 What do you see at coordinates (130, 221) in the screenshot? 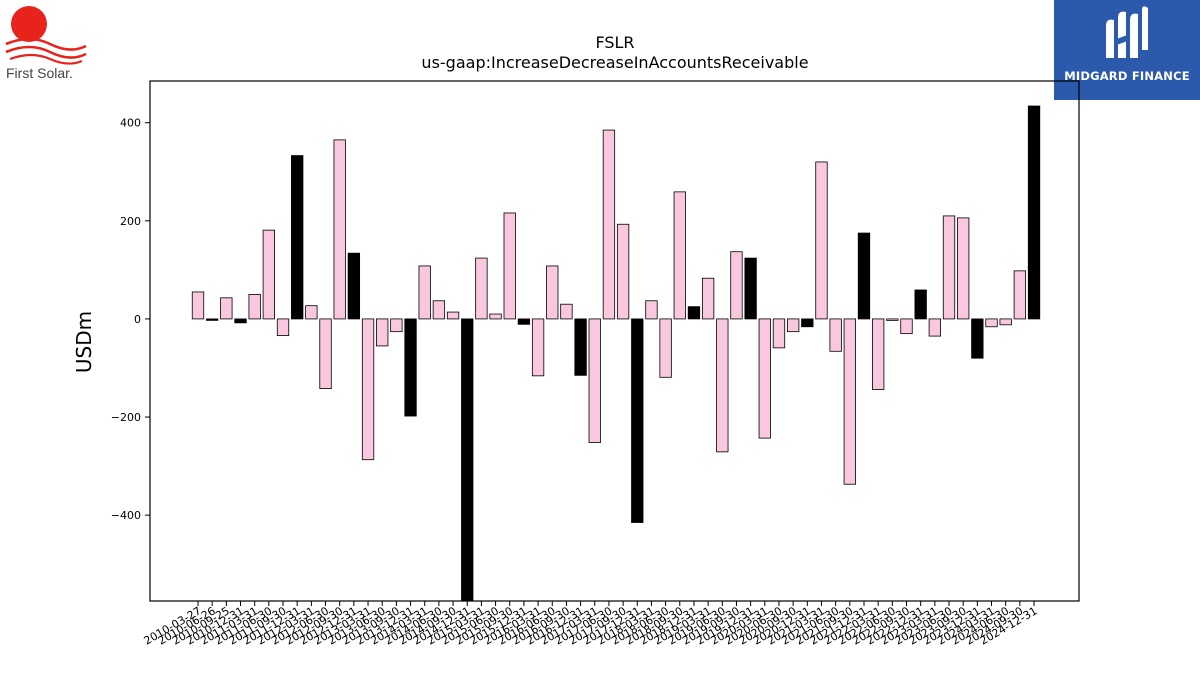
I see `y-tick-label: 200` at bounding box center [130, 221].